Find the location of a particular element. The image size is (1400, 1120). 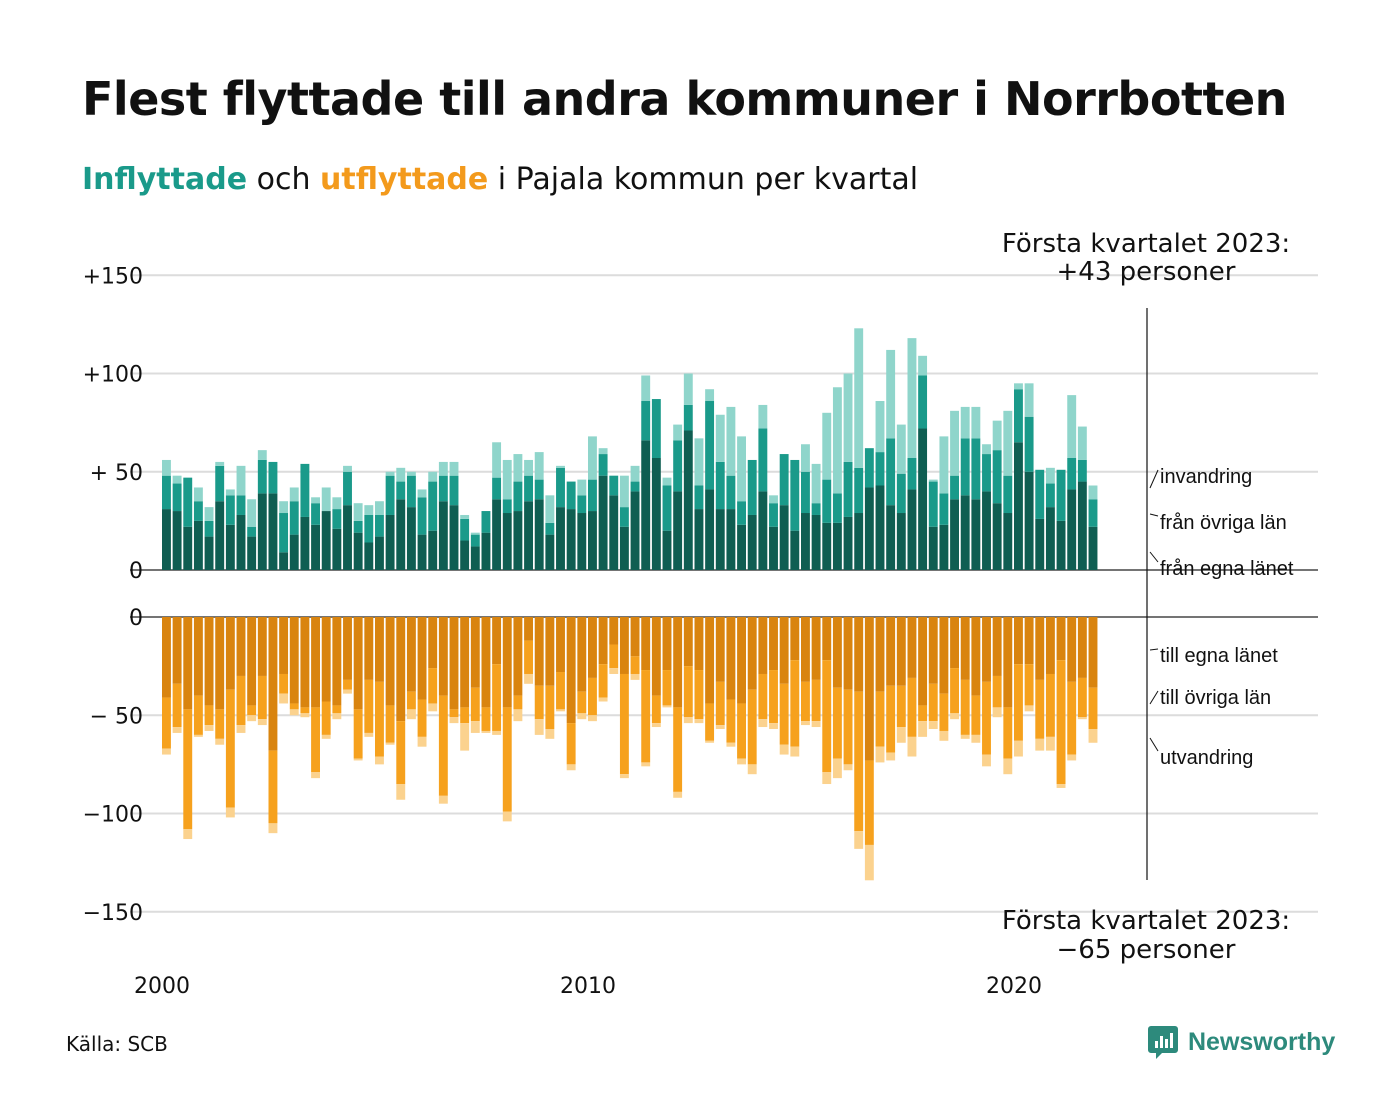

segment-label-lower: till övriga län is located at coordinates (1215, 698).